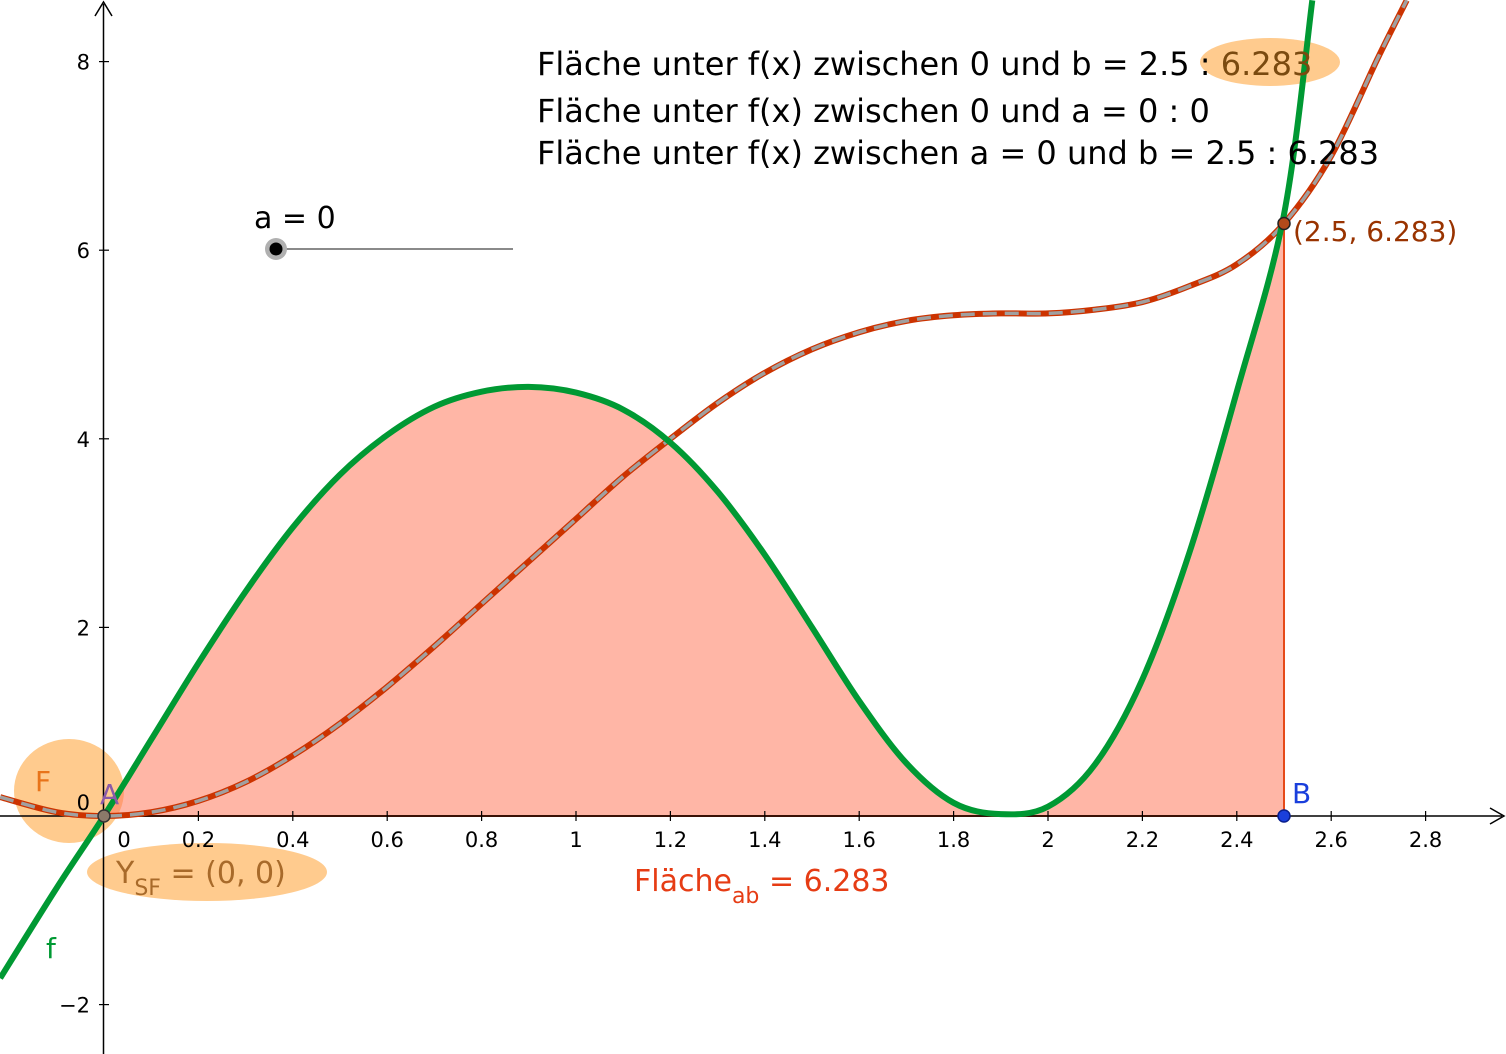 The image size is (1506, 1054). What do you see at coordinates (1047, 840) in the screenshot?
I see `x-tick-label: 2` at bounding box center [1047, 840].